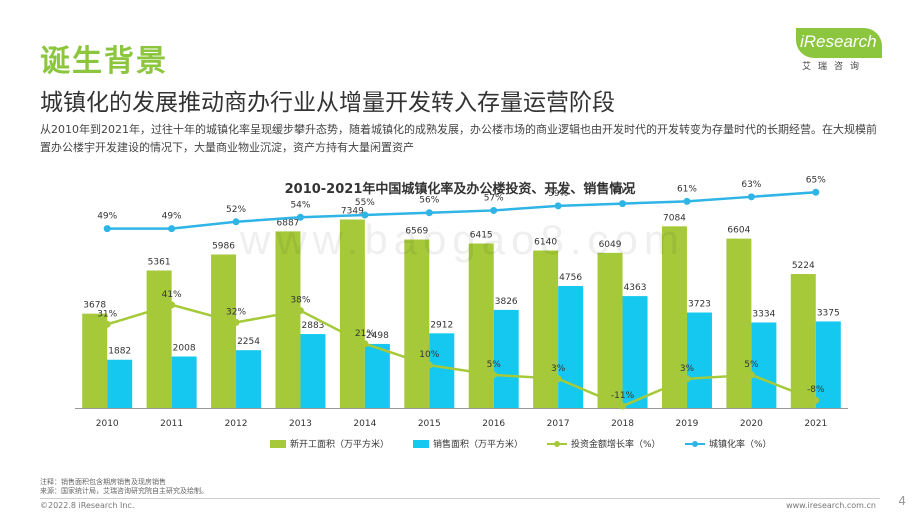 This screenshot has height=518, width=920. I want to click on website-link: www.iresearch.com.cn, so click(831, 505).